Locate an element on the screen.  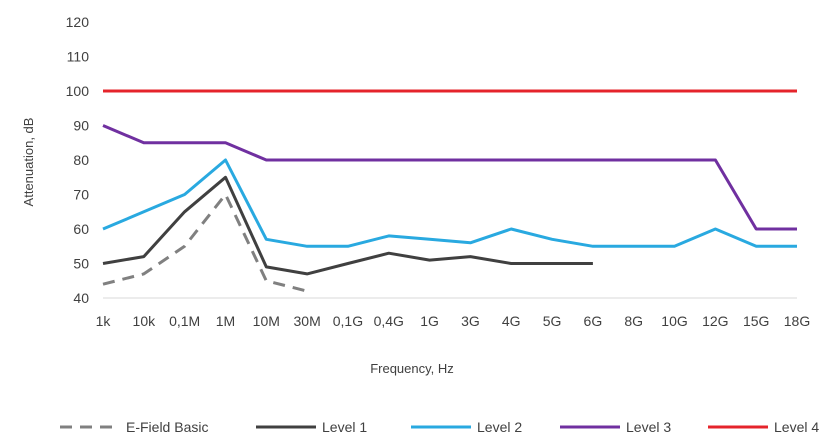
y-tick-label: 120 is located at coordinates (78, 22).